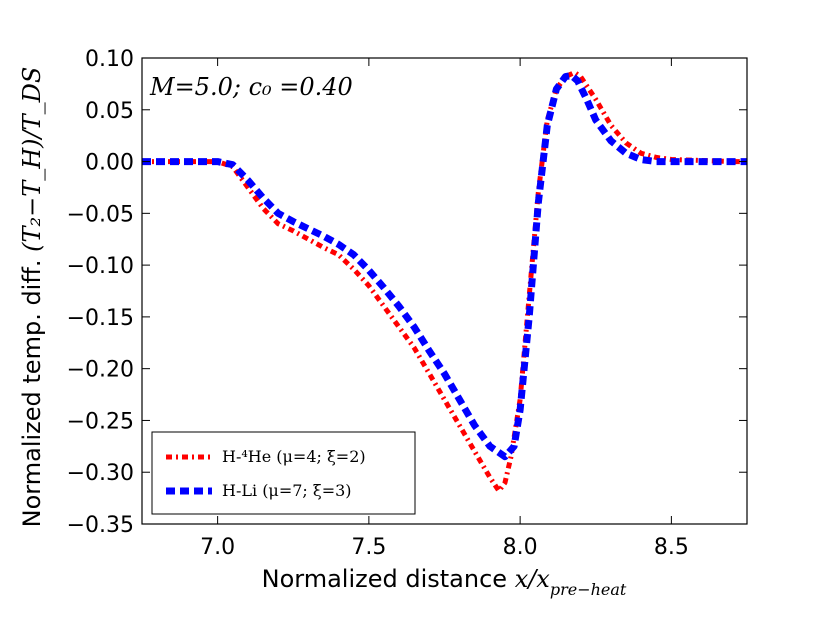 The image size is (830, 623). What do you see at coordinates (294, 456) in the screenshot?
I see `legend-label-series-0: H-⁴He (μ=4; ξ=2)` at bounding box center [294, 456].